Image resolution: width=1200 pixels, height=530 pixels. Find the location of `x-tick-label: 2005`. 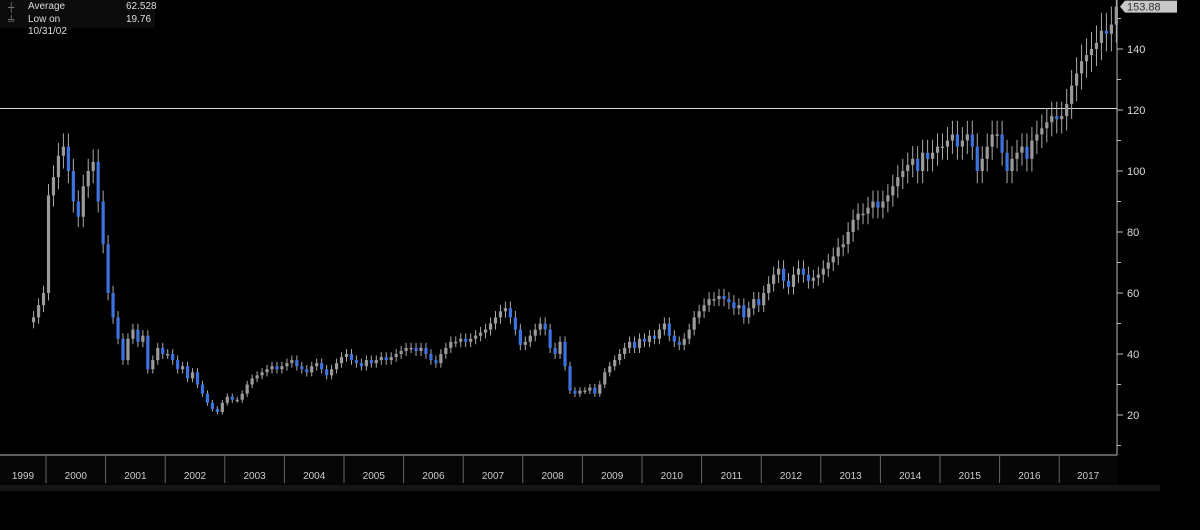

x-tick-label: 2005 is located at coordinates (374, 476).